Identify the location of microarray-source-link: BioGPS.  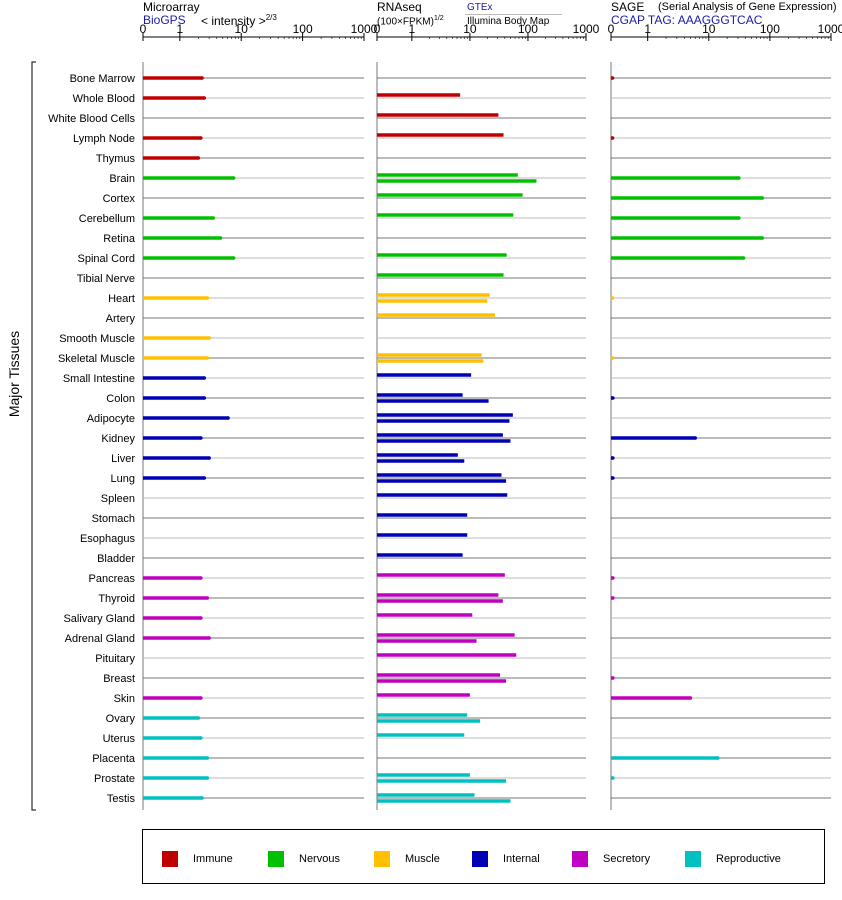
(164, 20).